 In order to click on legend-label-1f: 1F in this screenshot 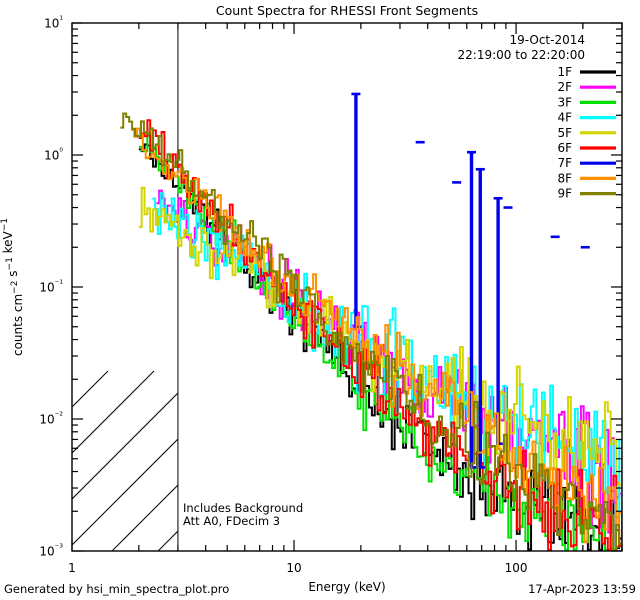, I will do `click(564, 72)`.